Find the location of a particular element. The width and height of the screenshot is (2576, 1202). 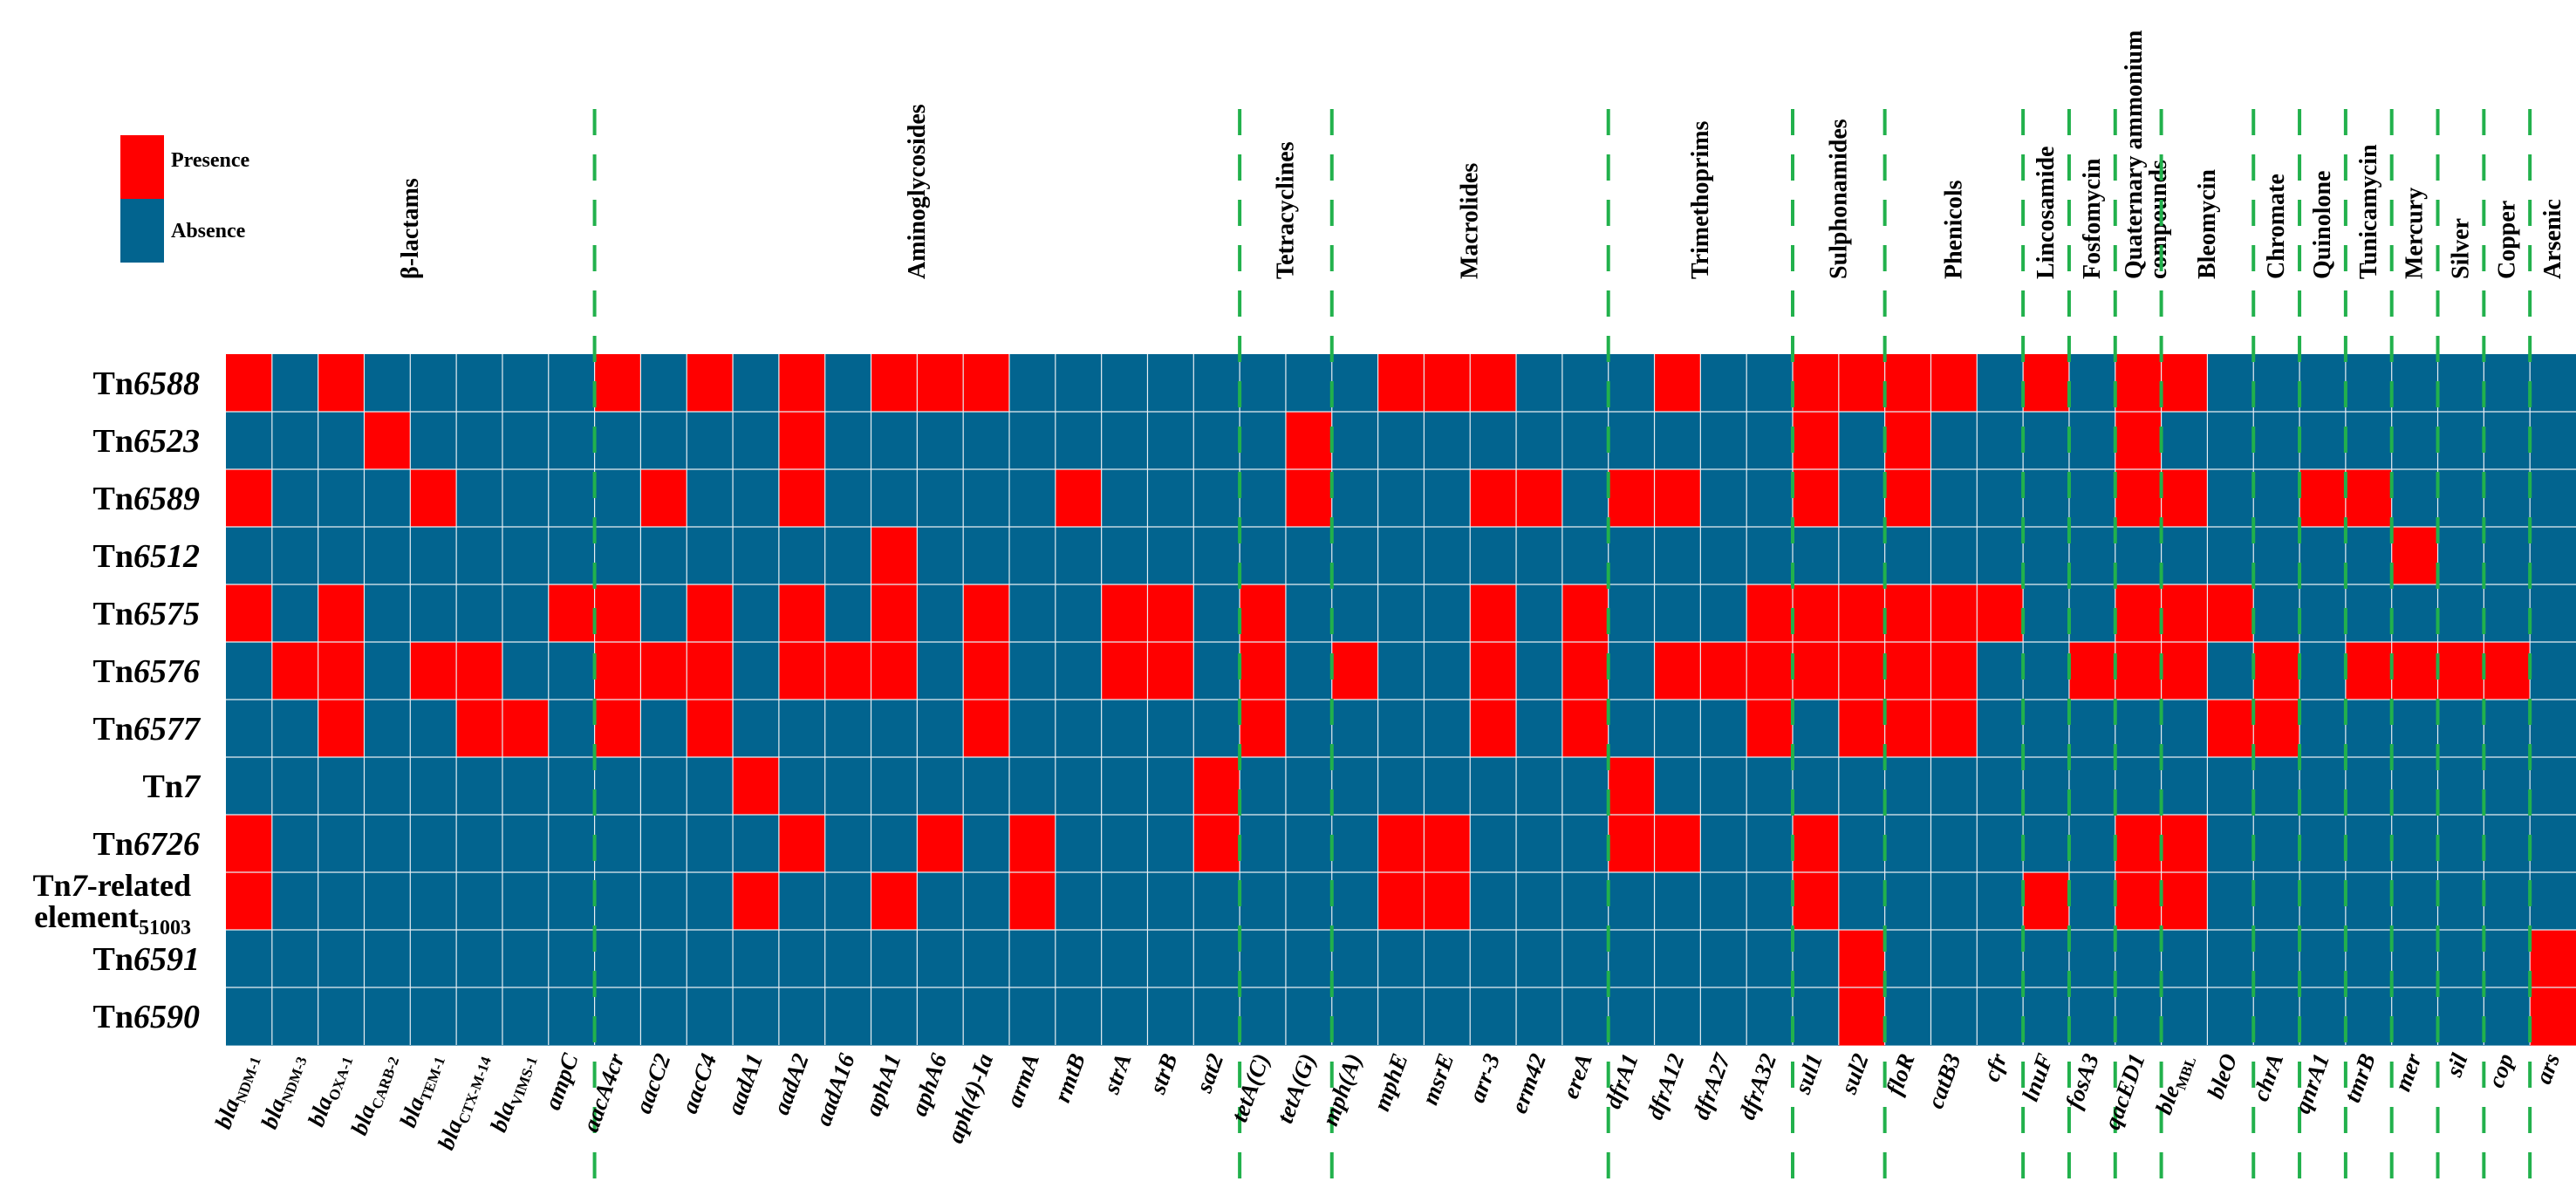

cell-tn6590-cfr is located at coordinates (2000, 1017).